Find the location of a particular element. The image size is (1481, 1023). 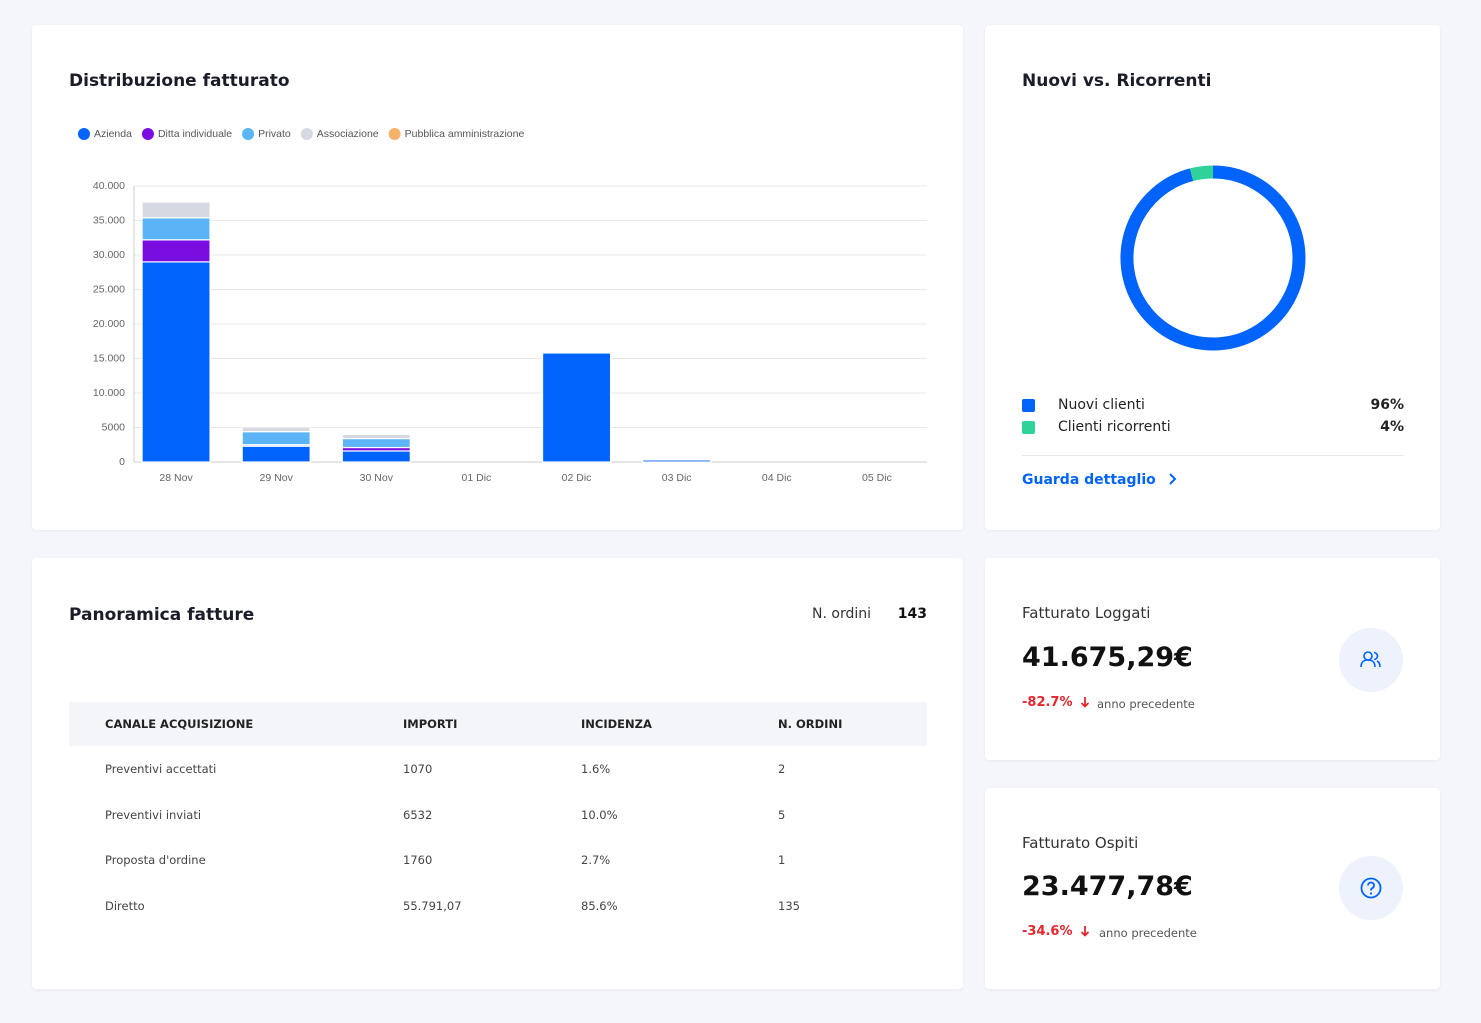

orders-count: 143 is located at coordinates (912, 614).